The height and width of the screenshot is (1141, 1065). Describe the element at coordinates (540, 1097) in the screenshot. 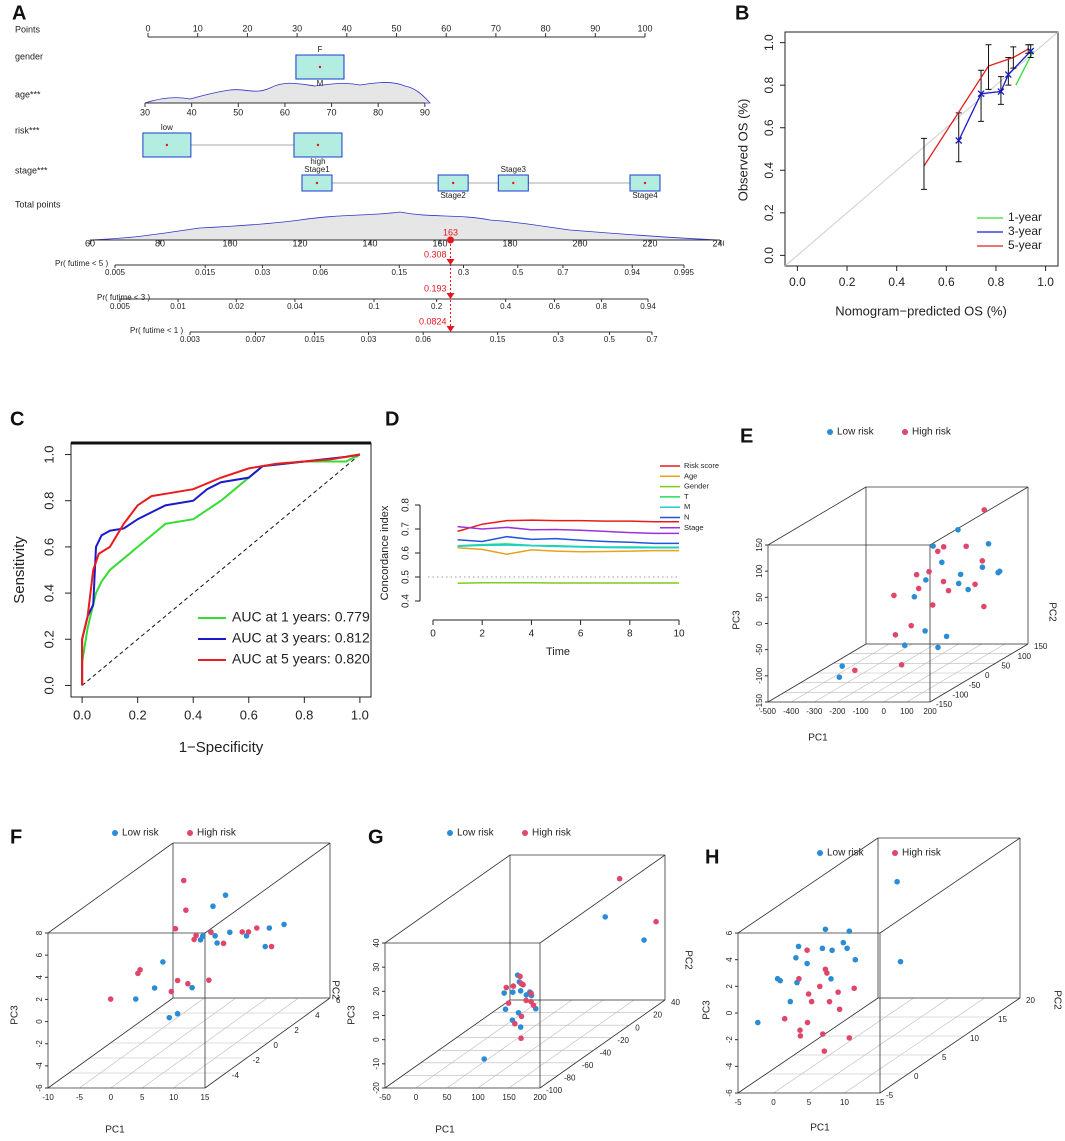

I see `x-tick-label: 200` at that location.